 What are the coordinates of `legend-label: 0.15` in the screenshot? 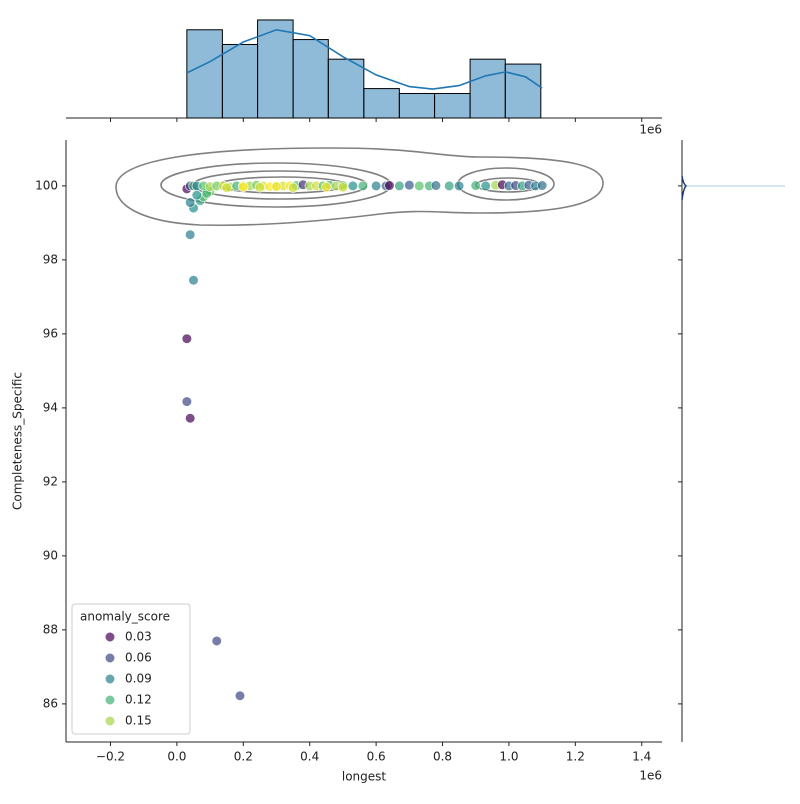 It's located at (138, 721).